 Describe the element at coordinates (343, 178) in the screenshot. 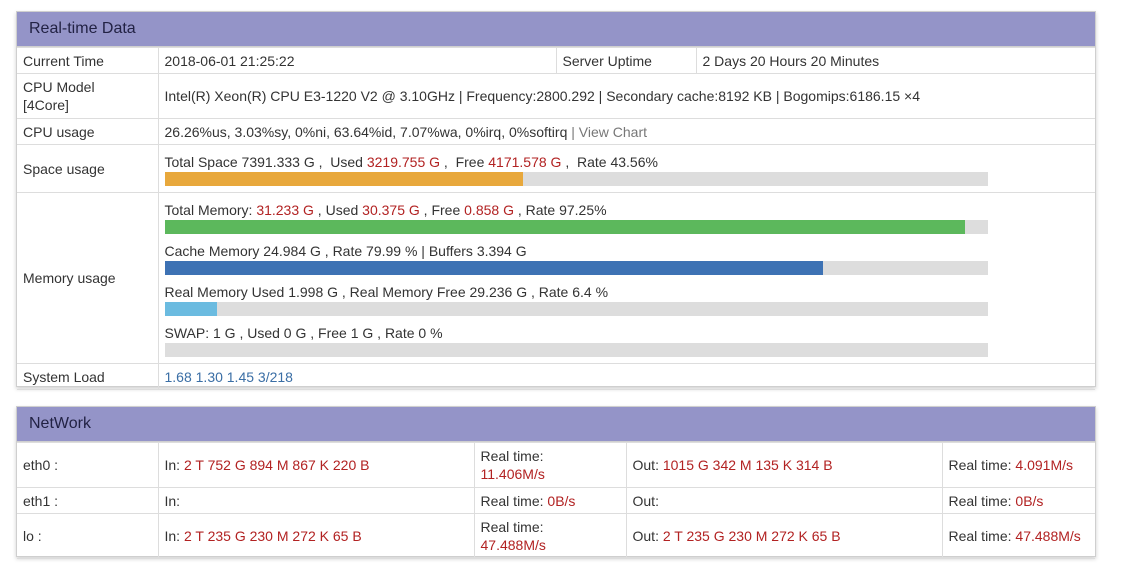

I see `space-usage-bar-fill` at that location.